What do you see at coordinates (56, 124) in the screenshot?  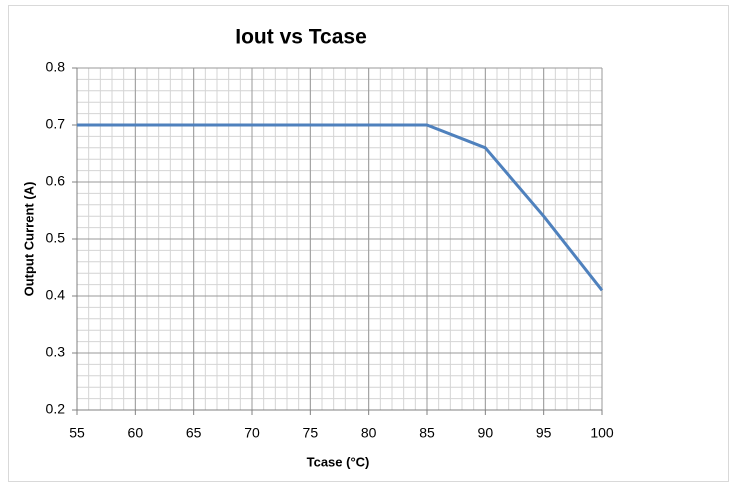 I see `y-tick-label: 0.7` at bounding box center [56, 124].